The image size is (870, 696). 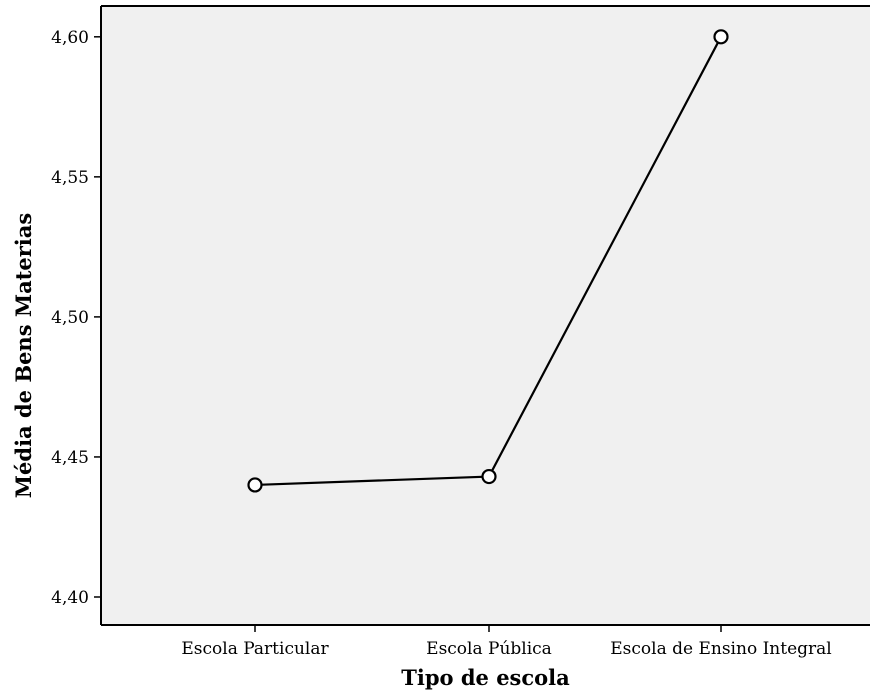 I want to click on y-axis-ticks: 4,40 4,45 4,50 4,55 4,60, so click(x=76, y=318).